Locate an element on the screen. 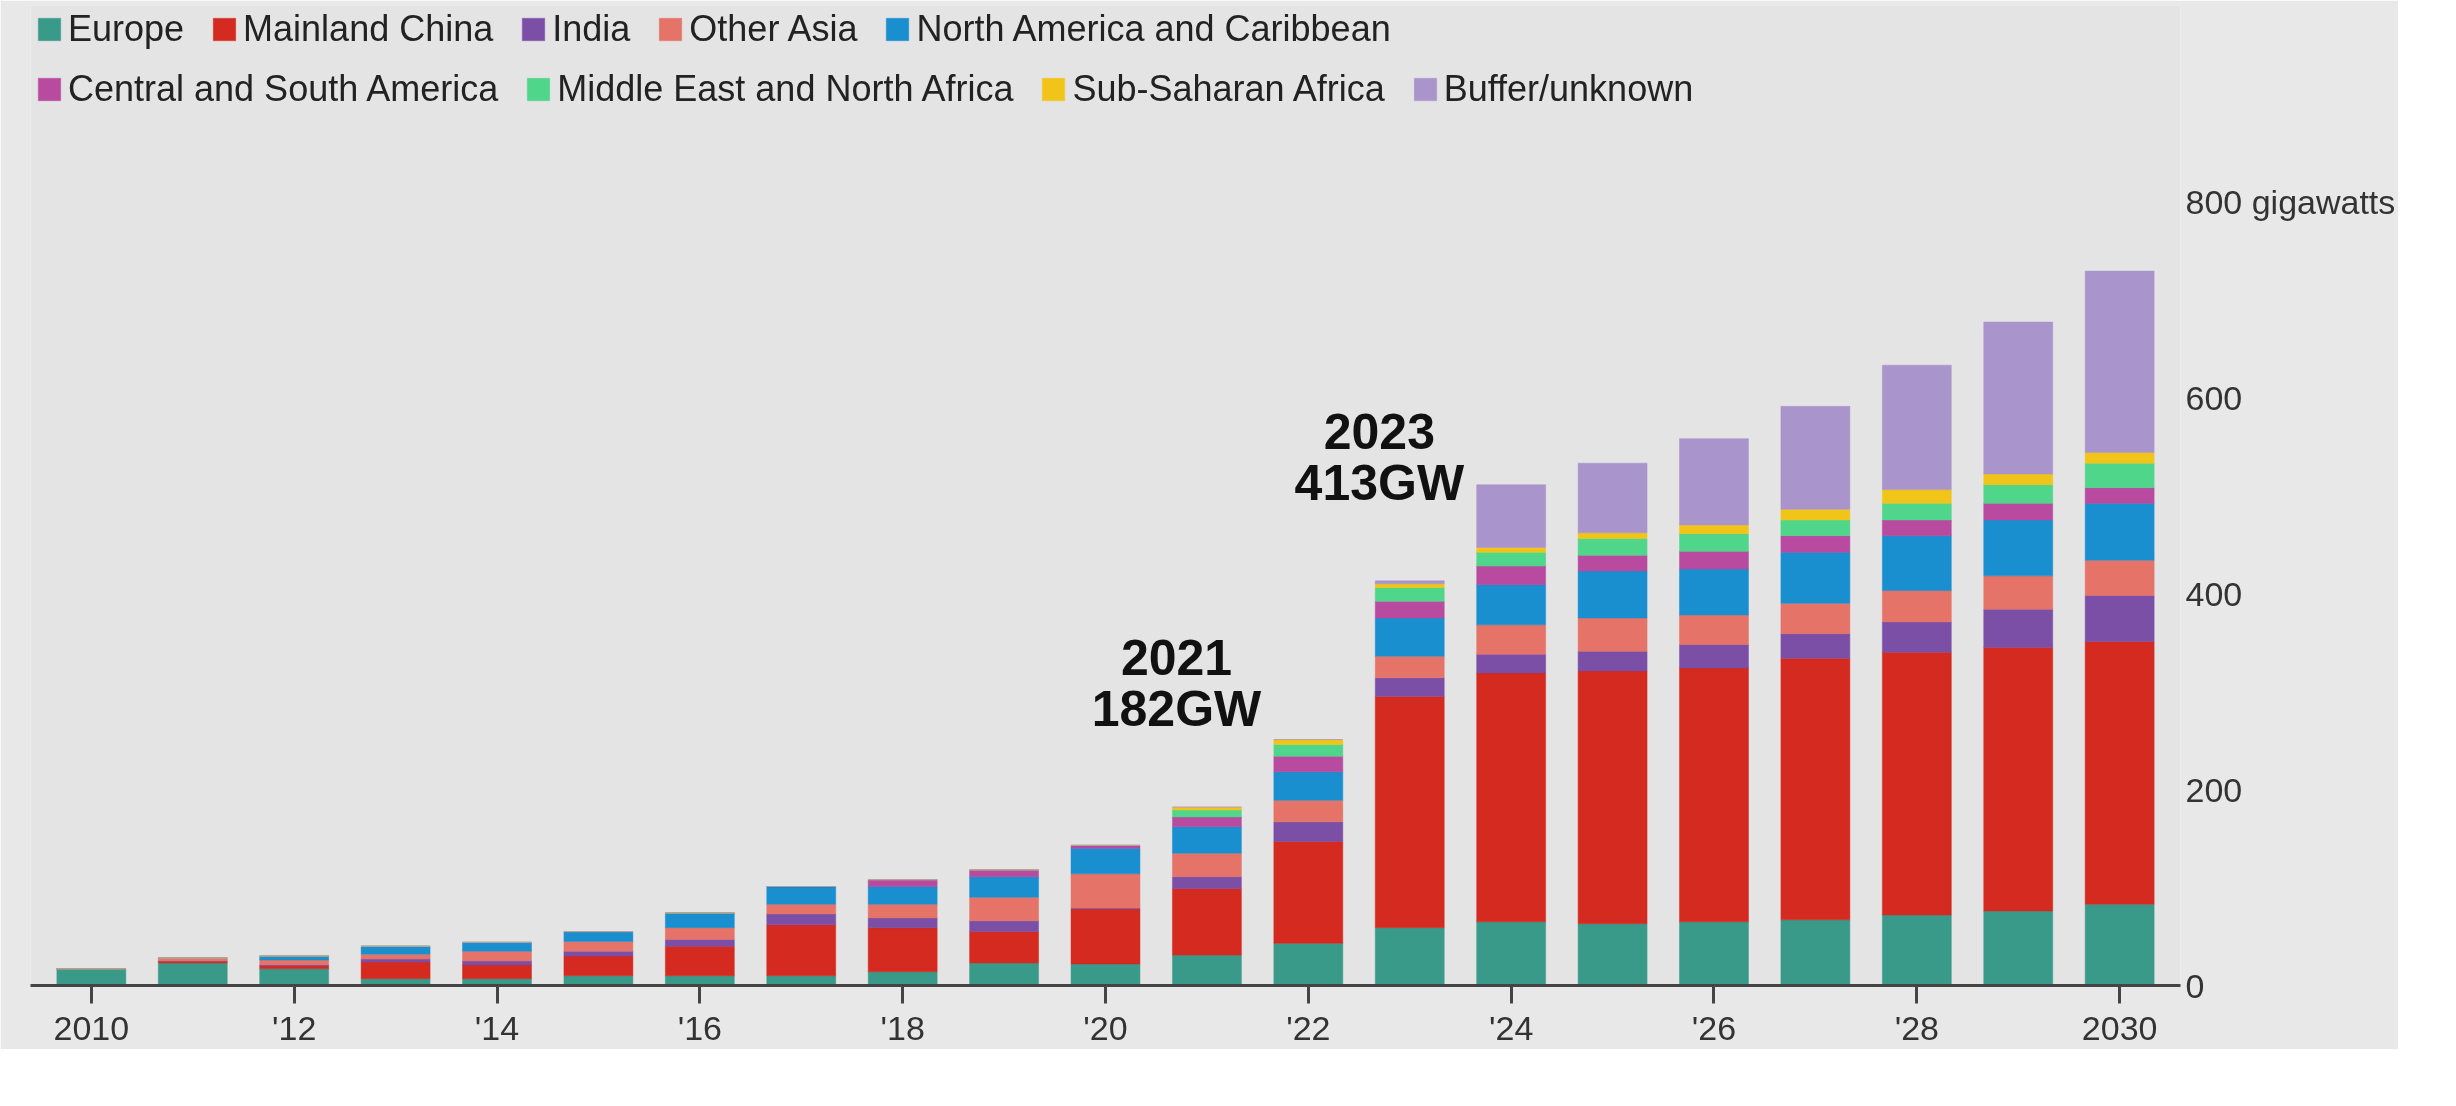 The width and height of the screenshot is (2456, 1106). y-tick-label: 800 gigawatts is located at coordinates (2290, 201).